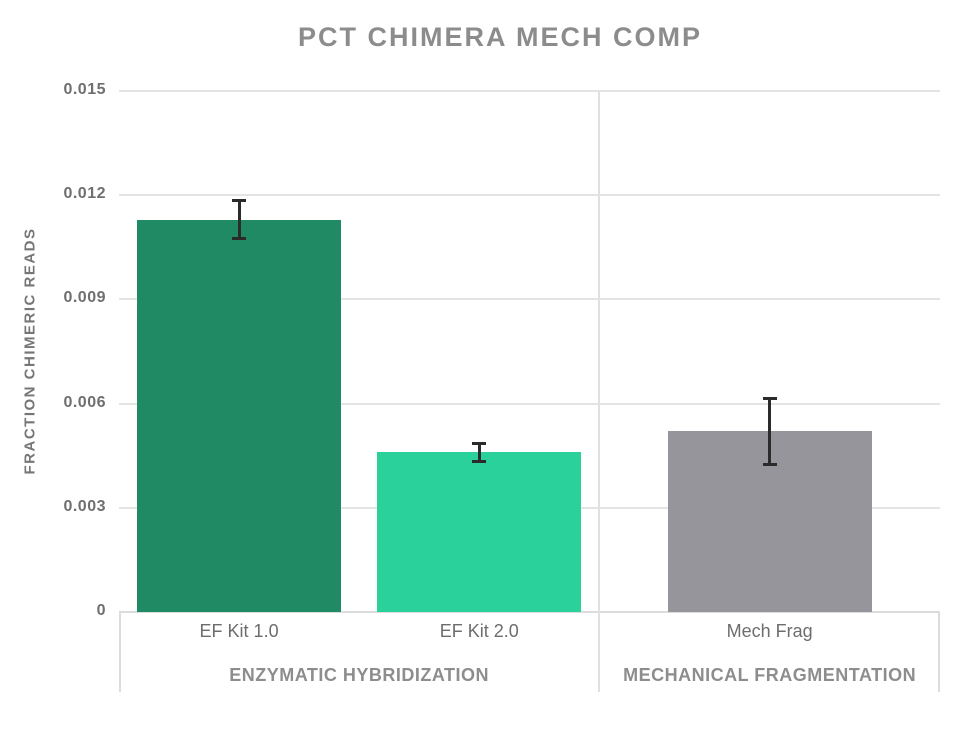  Describe the element at coordinates (84, 402) in the screenshot. I see `y-tick-label: 0.006` at that location.